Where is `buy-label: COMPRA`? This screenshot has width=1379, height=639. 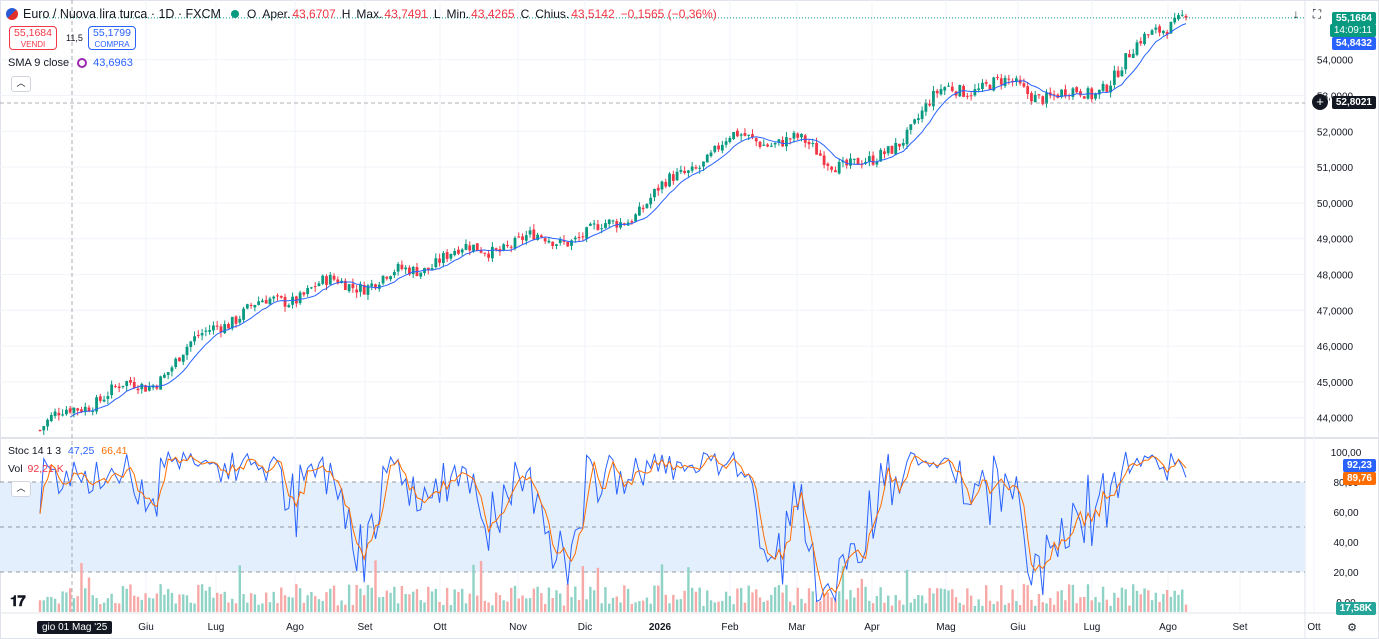
buy-label: COMPRA is located at coordinates (112, 44).